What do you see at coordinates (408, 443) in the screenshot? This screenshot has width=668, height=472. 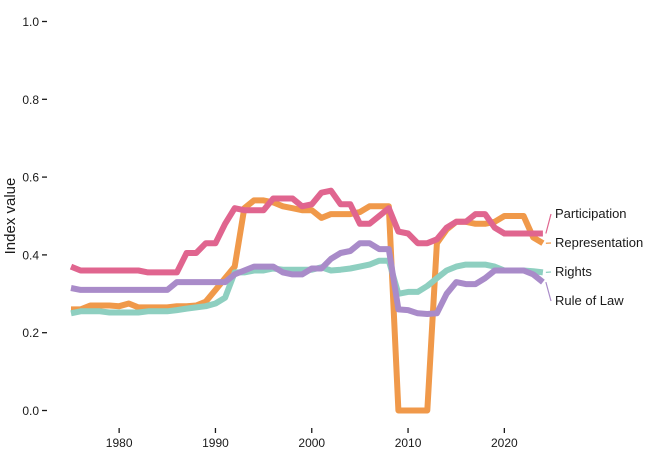 I see `x-tick-label: 2010` at bounding box center [408, 443].